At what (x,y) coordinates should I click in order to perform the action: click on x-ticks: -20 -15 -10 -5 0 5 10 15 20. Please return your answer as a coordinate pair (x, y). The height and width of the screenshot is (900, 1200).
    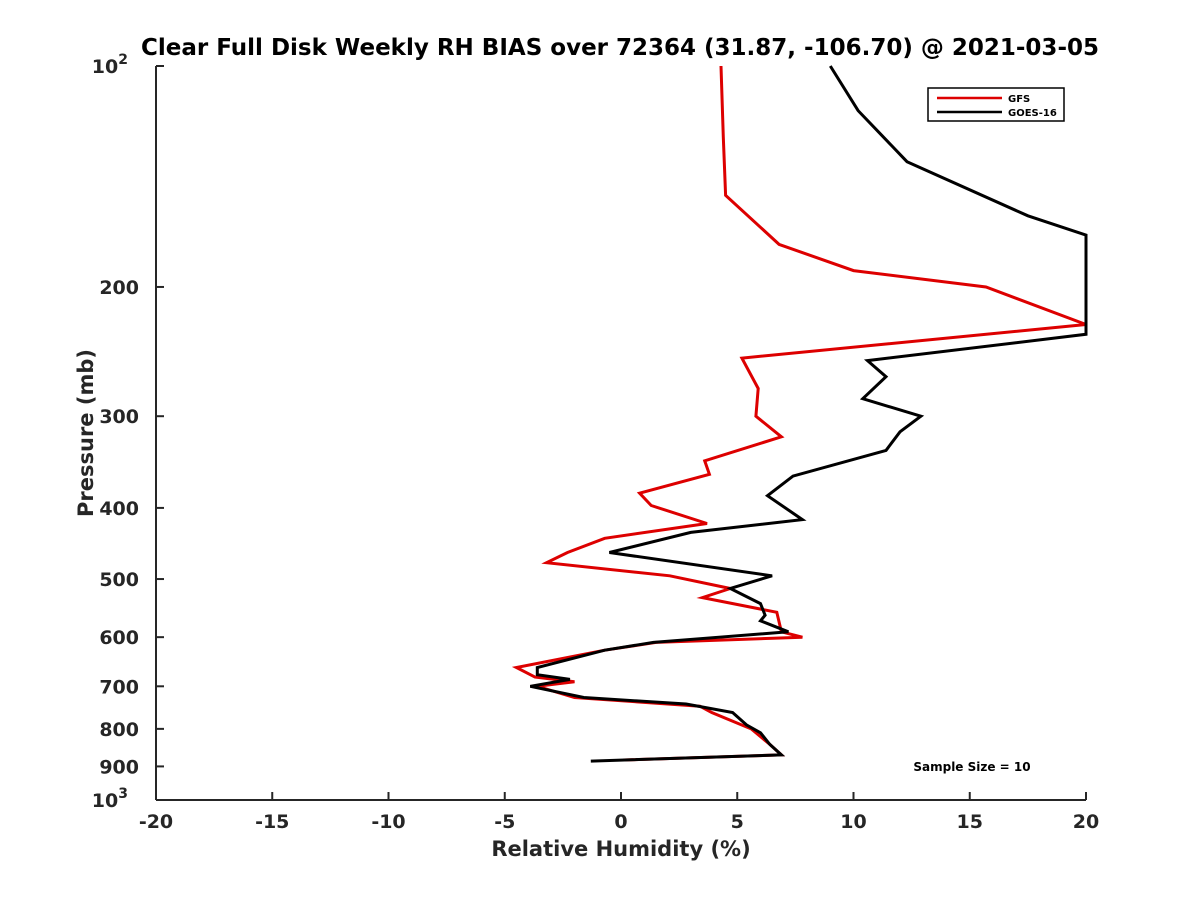
    Looking at the image, I should click on (619, 812).